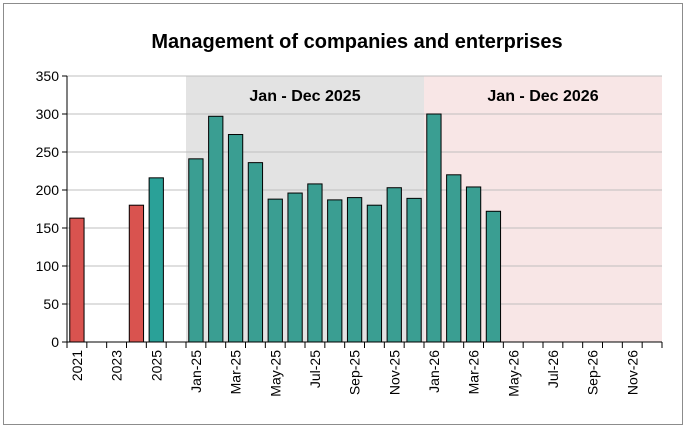 Image resolution: width=687 pixels, height=429 pixels. What do you see at coordinates (48, 266) in the screenshot?
I see `y-tick-label: 100` at bounding box center [48, 266].